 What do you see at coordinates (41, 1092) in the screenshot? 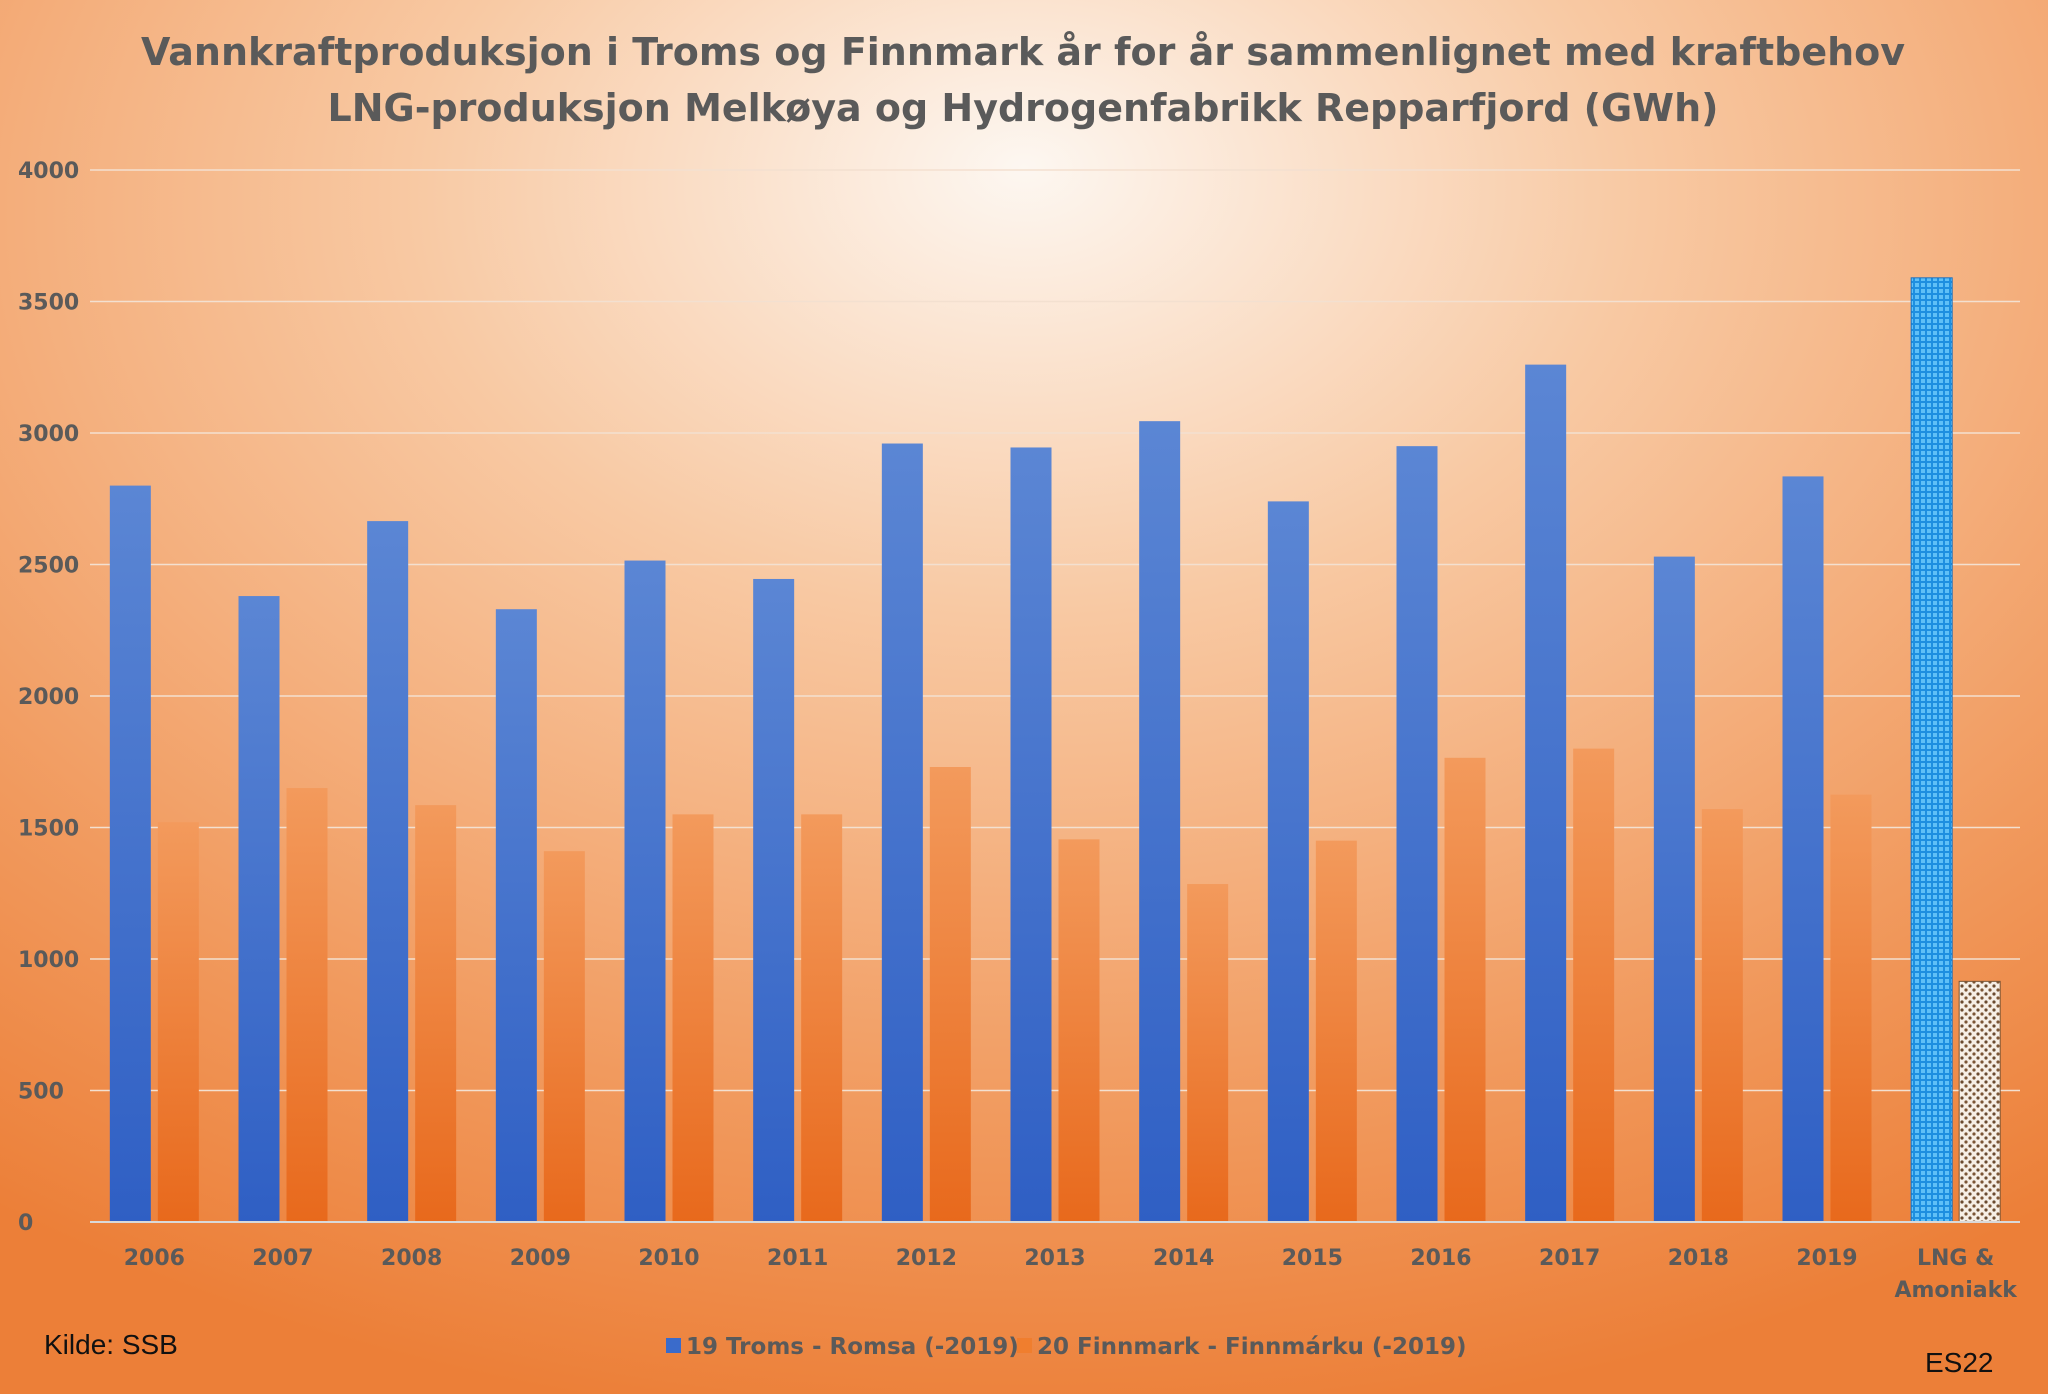
I see `y-tick-label: 500` at bounding box center [41, 1092].